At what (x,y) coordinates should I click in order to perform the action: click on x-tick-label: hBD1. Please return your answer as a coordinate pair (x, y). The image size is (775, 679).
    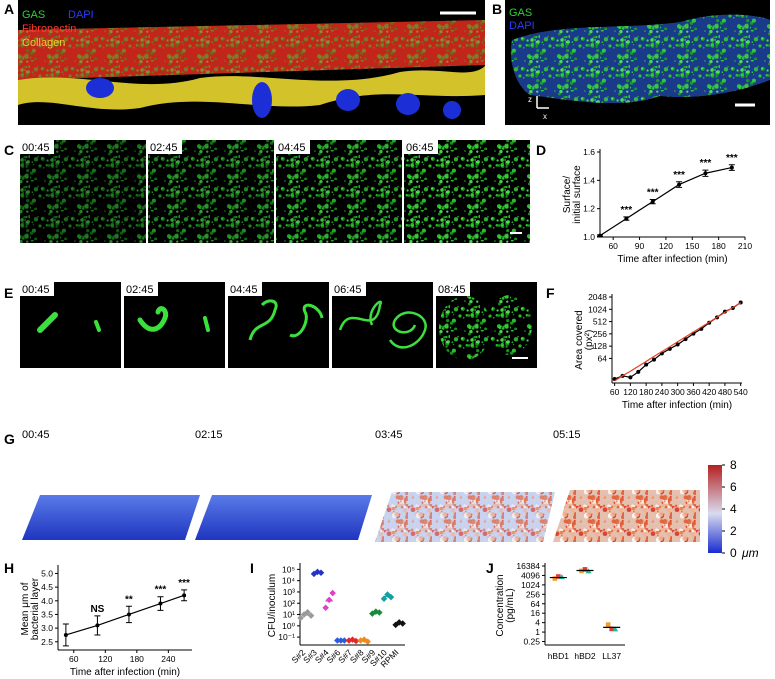
    Looking at the image, I should click on (559, 656).